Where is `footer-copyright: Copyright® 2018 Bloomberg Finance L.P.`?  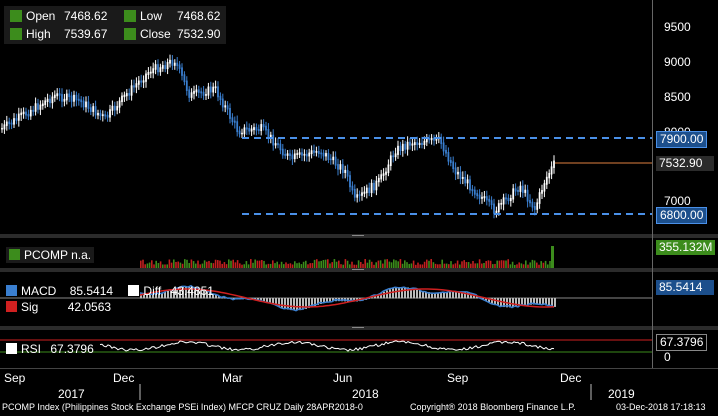 footer-copyright: Copyright® 2018 Bloomberg Finance L.P. is located at coordinates (493, 407).